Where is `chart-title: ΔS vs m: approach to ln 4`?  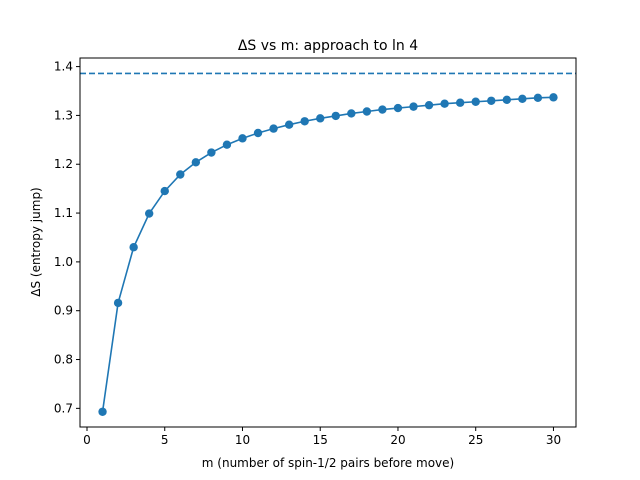
chart-title: ΔS vs m: approach to ln 4 is located at coordinates (328, 46).